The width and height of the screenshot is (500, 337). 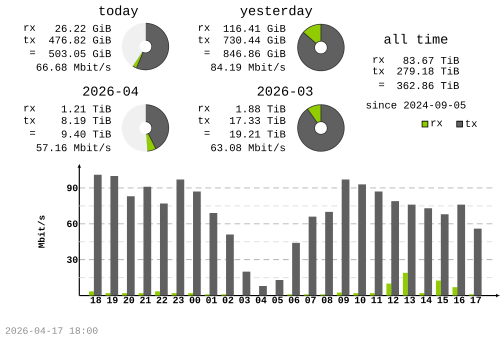 What do you see at coordinates (416, 39) in the screenshot?
I see `text: all time` at bounding box center [416, 39].